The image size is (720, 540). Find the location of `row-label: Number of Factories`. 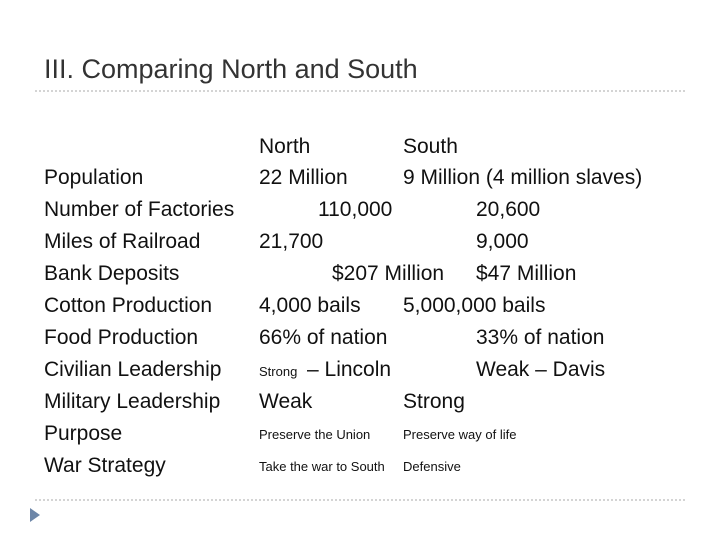

row-label: Number of Factories is located at coordinates (139, 209).